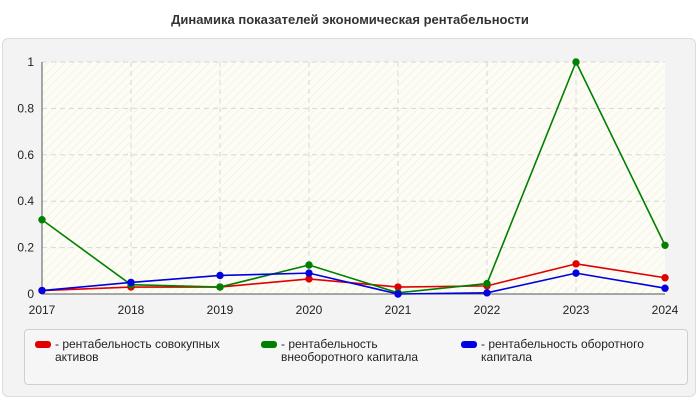 The width and height of the screenshot is (700, 400). What do you see at coordinates (487, 310) in the screenshot?
I see `x-tick-label: 2022` at bounding box center [487, 310].